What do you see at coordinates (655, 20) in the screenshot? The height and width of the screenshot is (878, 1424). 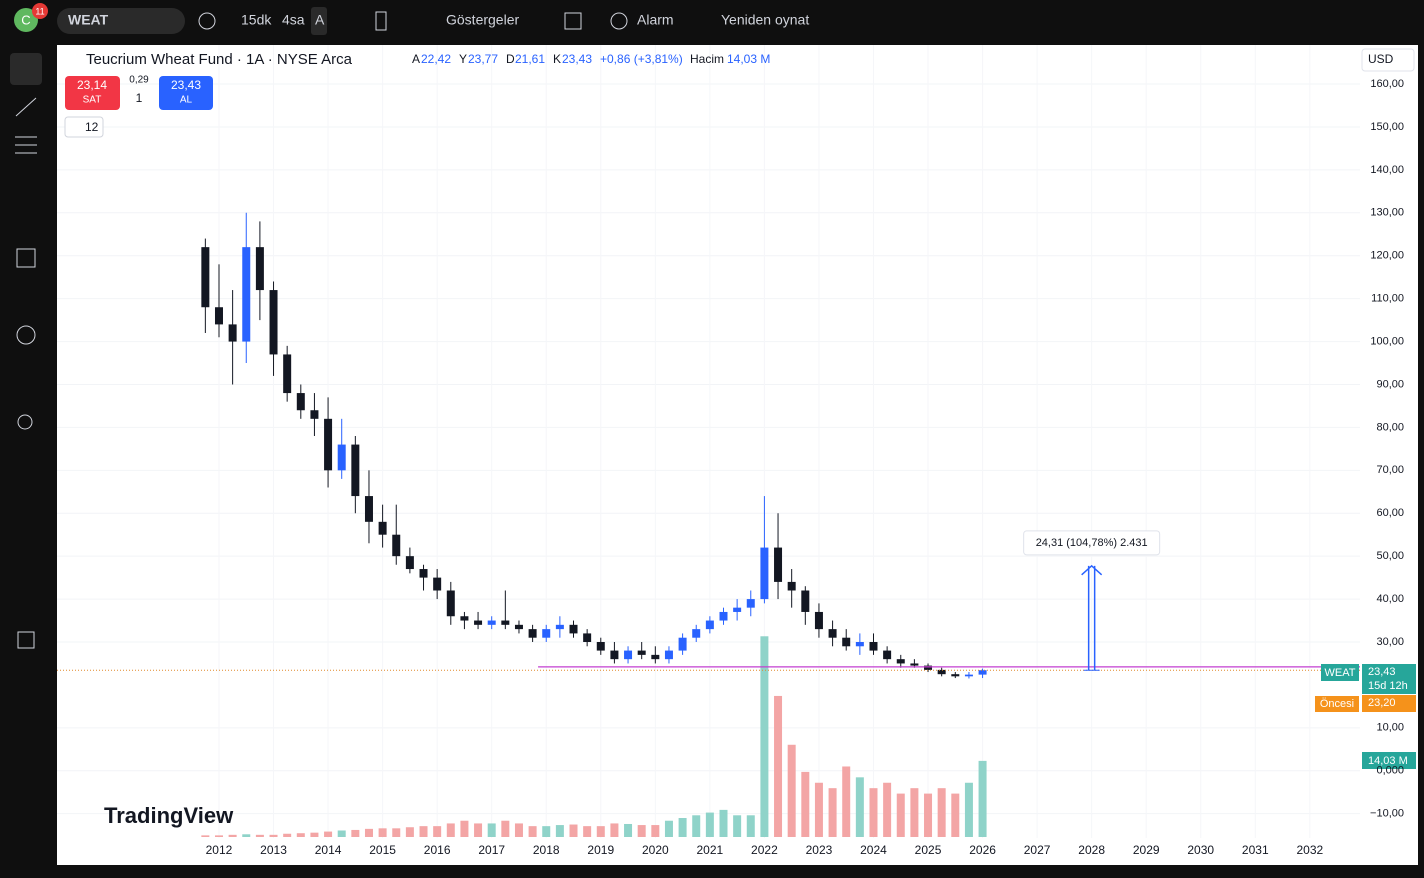 I see `alarm: Alarm` at bounding box center [655, 20].